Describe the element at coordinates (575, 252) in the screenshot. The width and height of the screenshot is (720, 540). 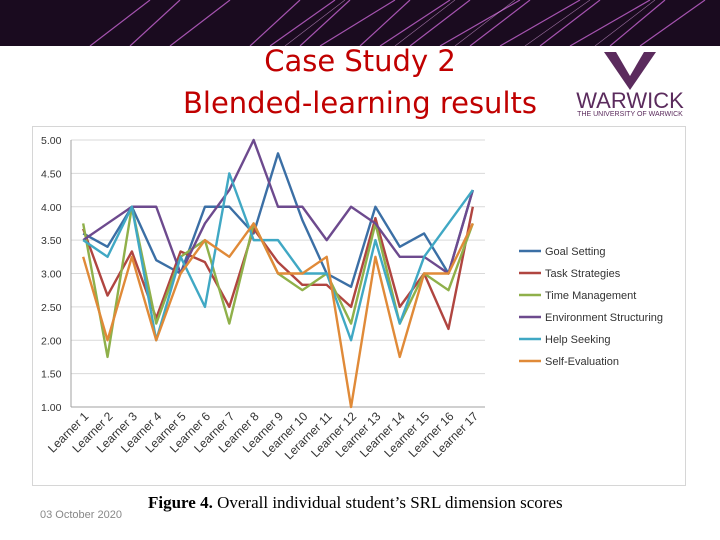
I see `legend-label: Goal Setting` at that location.